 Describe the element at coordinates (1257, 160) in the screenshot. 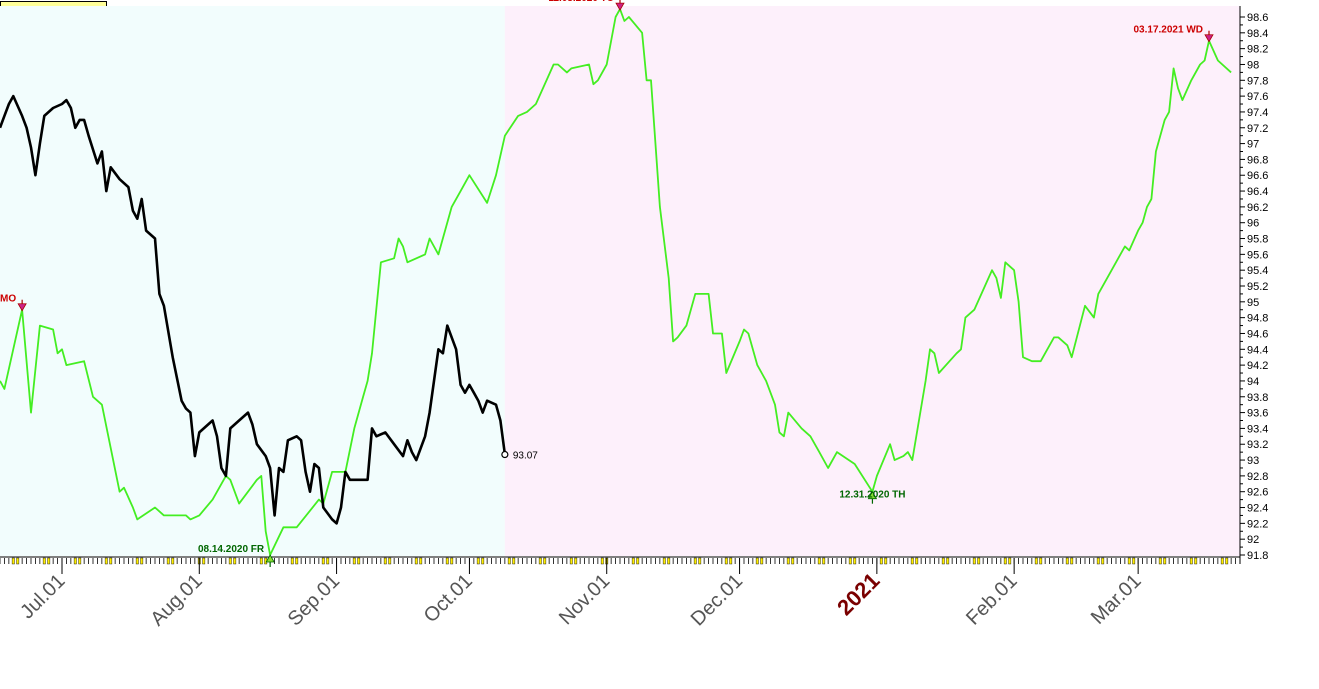

I see `y-tick-label: 96.8` at that location.